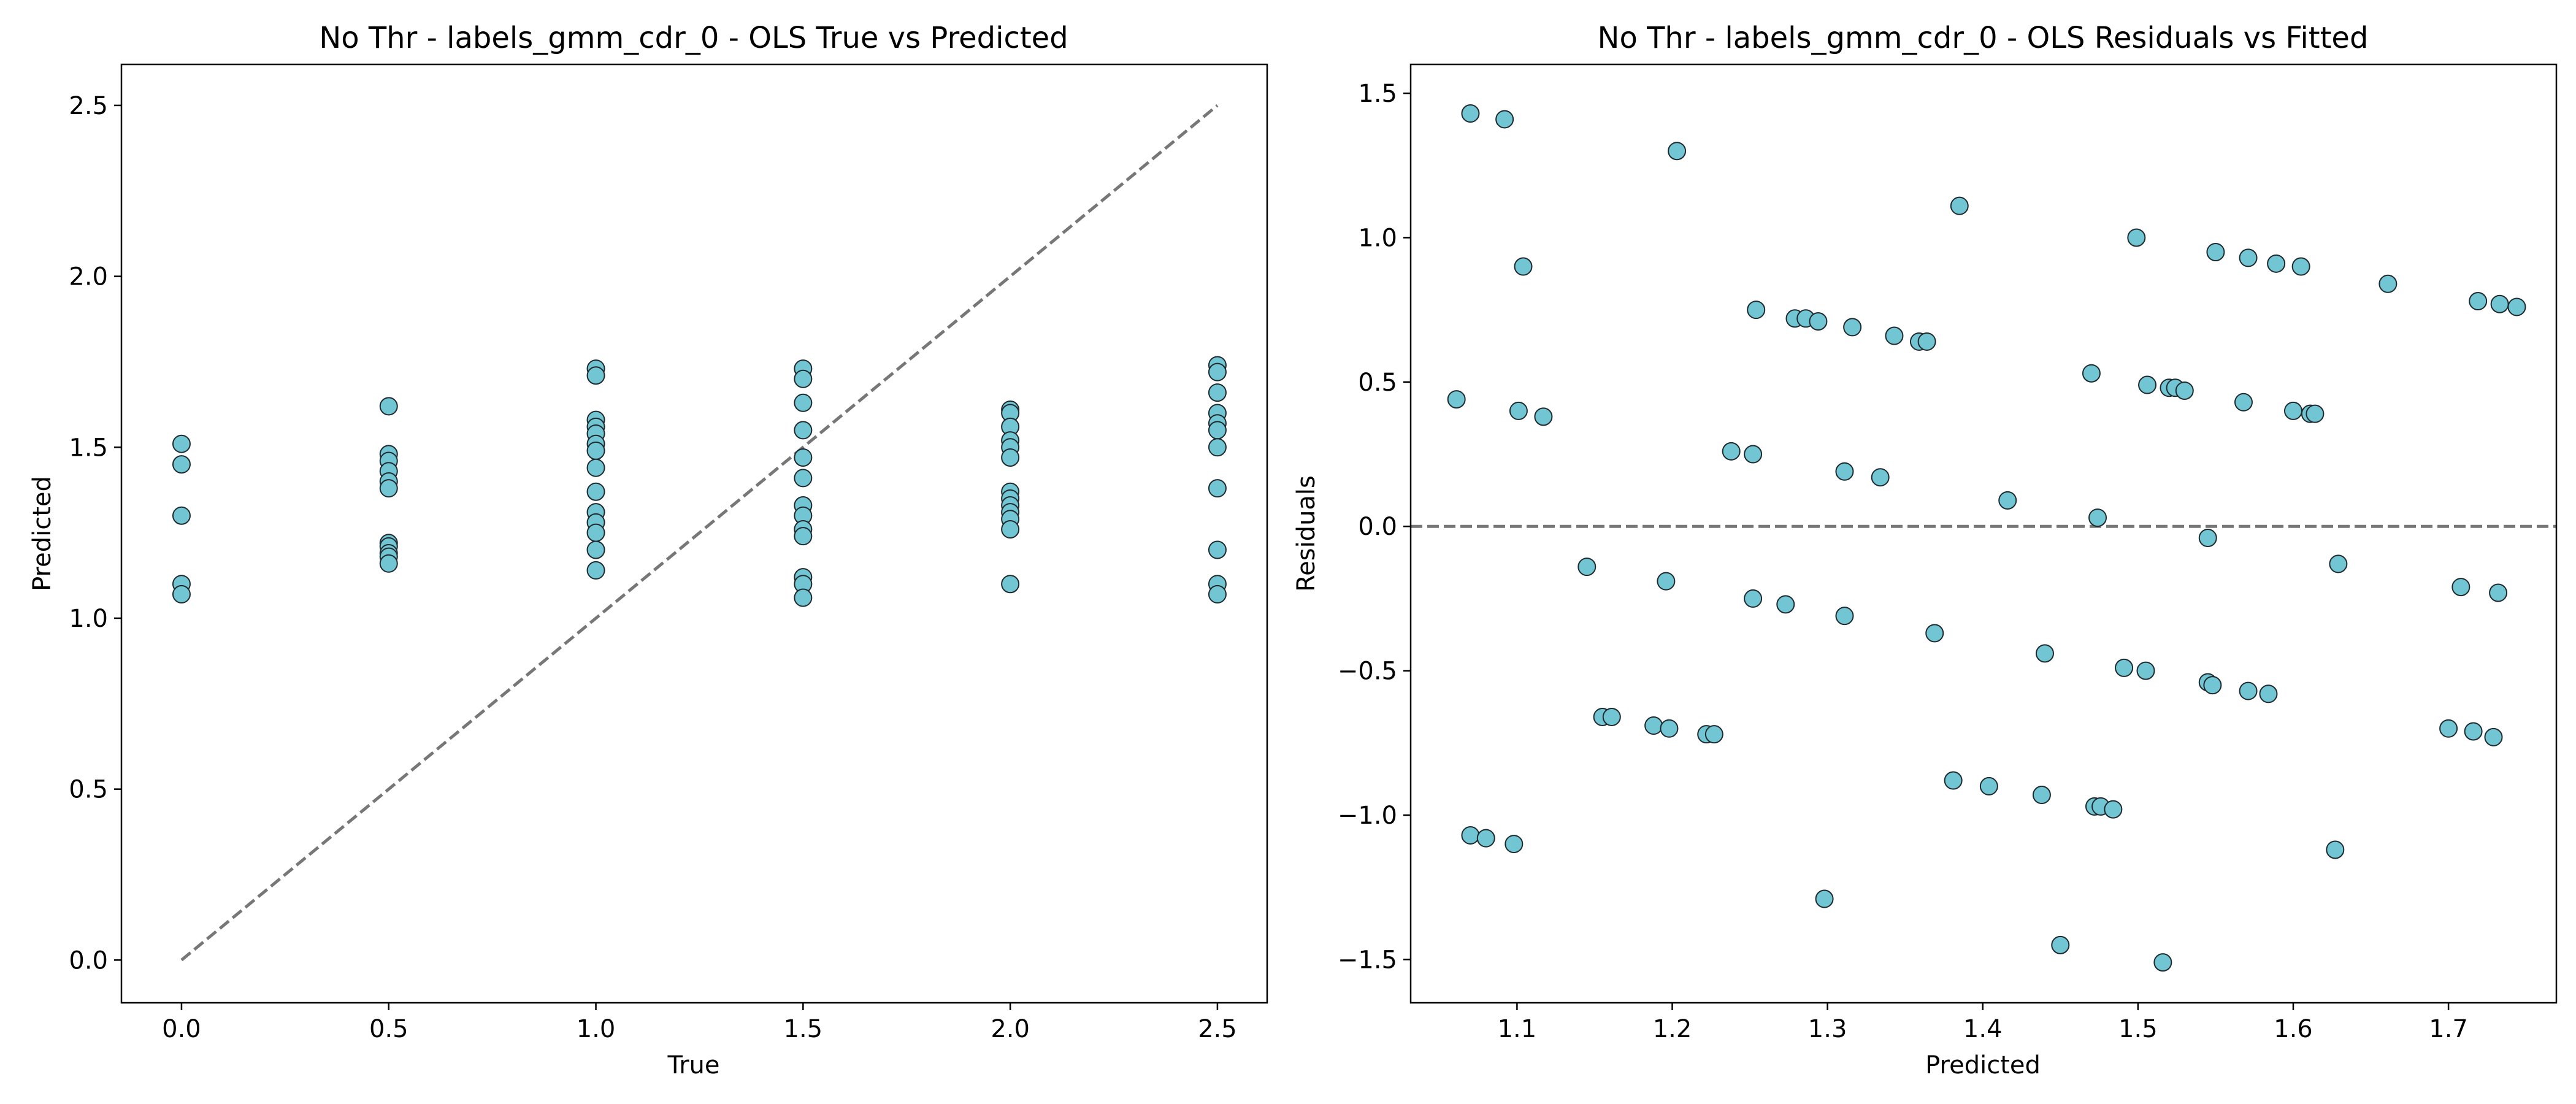 The height and width of the screenshot is (1104, 2576). I want to click on y-tick-label: −1.0, so click(1367, 816).